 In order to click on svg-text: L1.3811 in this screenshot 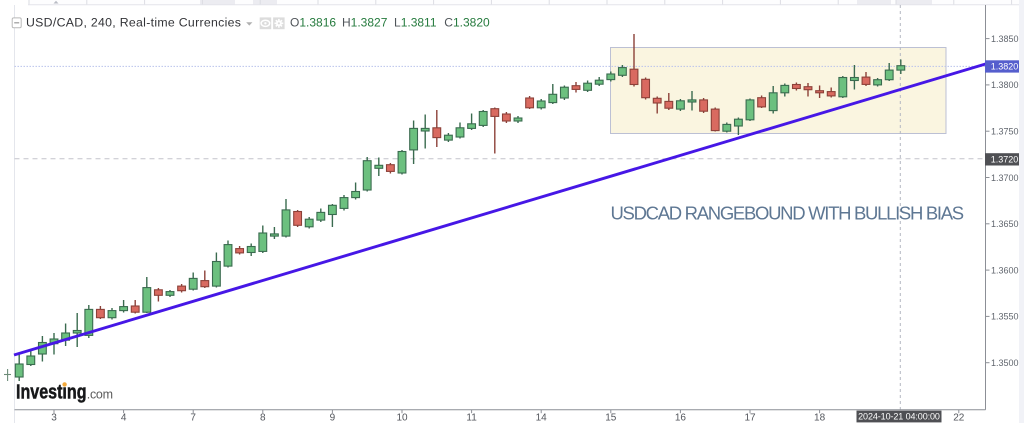, I will do `click(415, 23)`.